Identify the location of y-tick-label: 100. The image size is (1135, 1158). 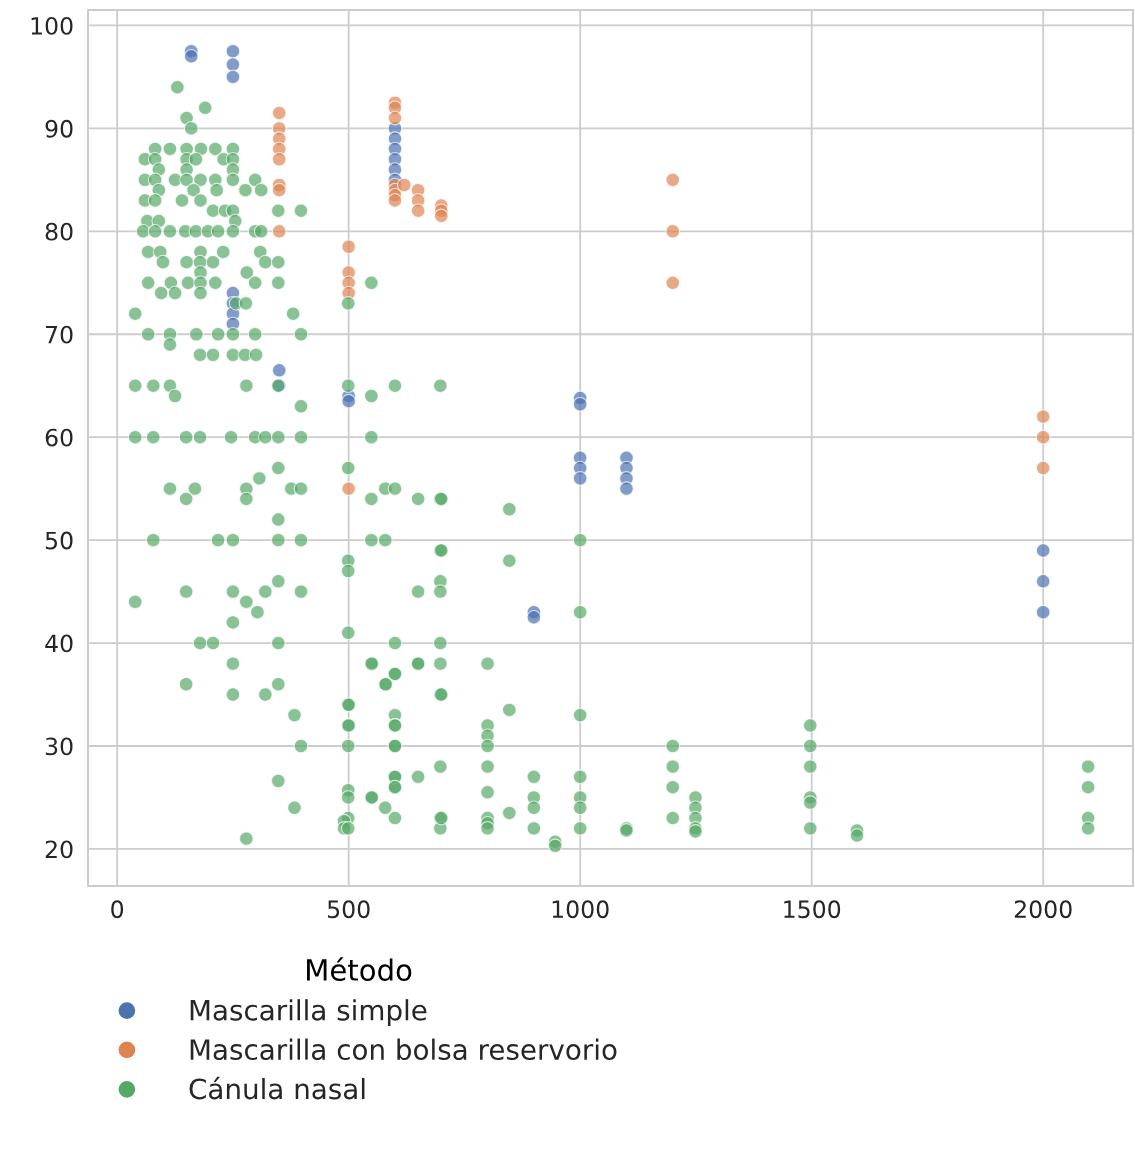
(52, 25).